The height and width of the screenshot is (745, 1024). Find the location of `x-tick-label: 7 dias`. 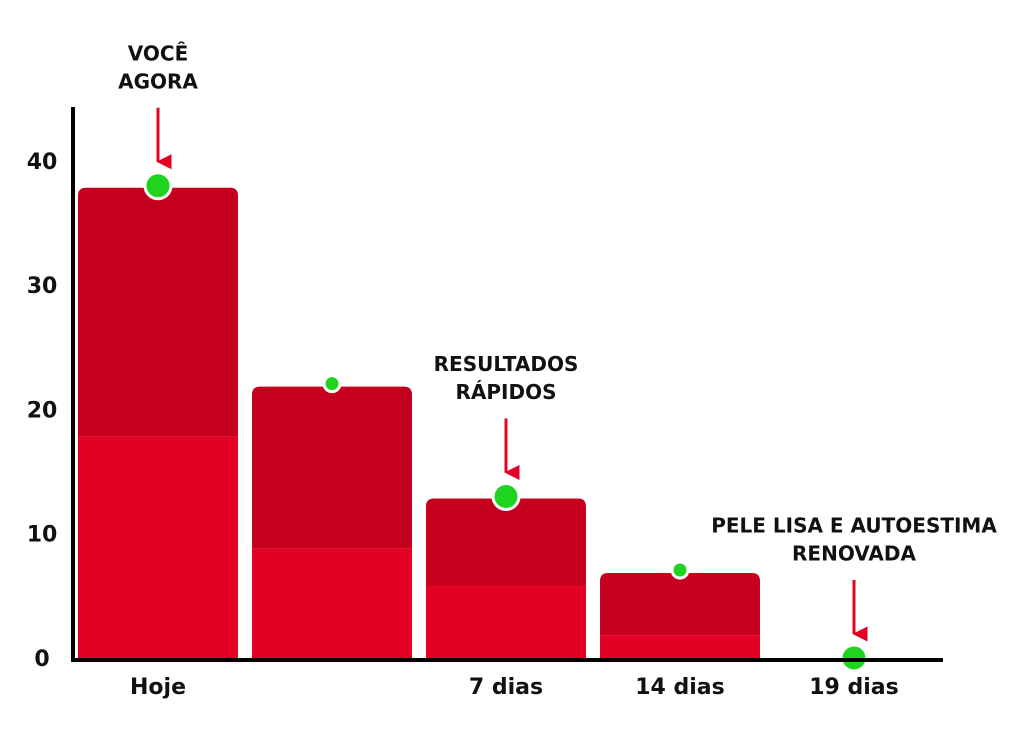

x-tick-label: 7 dias is located at coordinates (506, 687).